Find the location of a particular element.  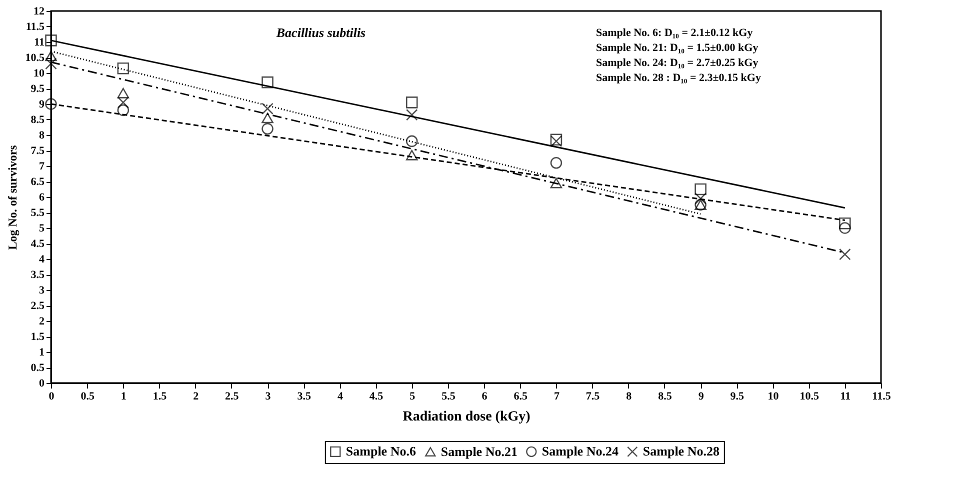

x-tick-label: 7 is located at coordinates (557, 396).